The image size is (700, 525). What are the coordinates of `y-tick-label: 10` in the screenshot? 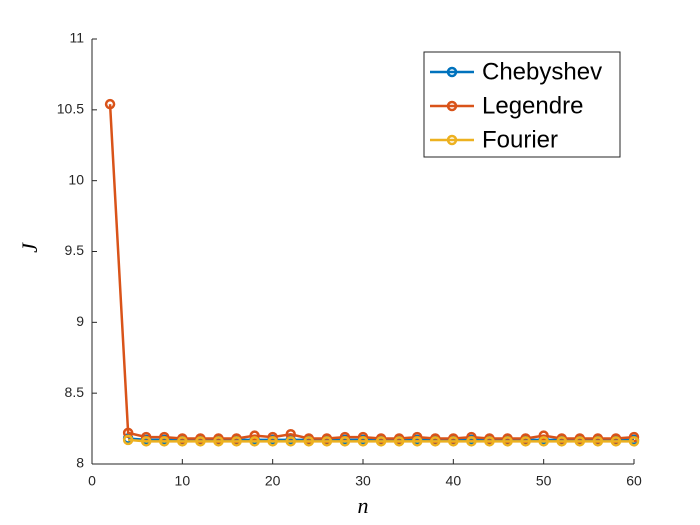 It's located at (76, 179).